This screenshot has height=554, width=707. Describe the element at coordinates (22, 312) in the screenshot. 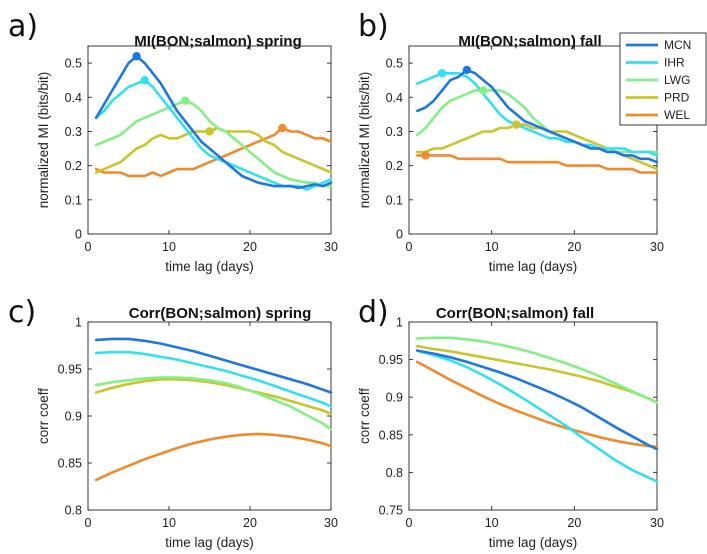

I see `panel-label: c)` at that location.